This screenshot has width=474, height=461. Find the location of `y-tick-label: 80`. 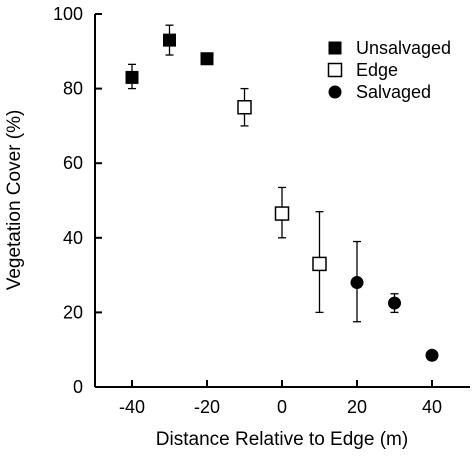

y-tick-label: 80 is located at coordinates (73, 89).